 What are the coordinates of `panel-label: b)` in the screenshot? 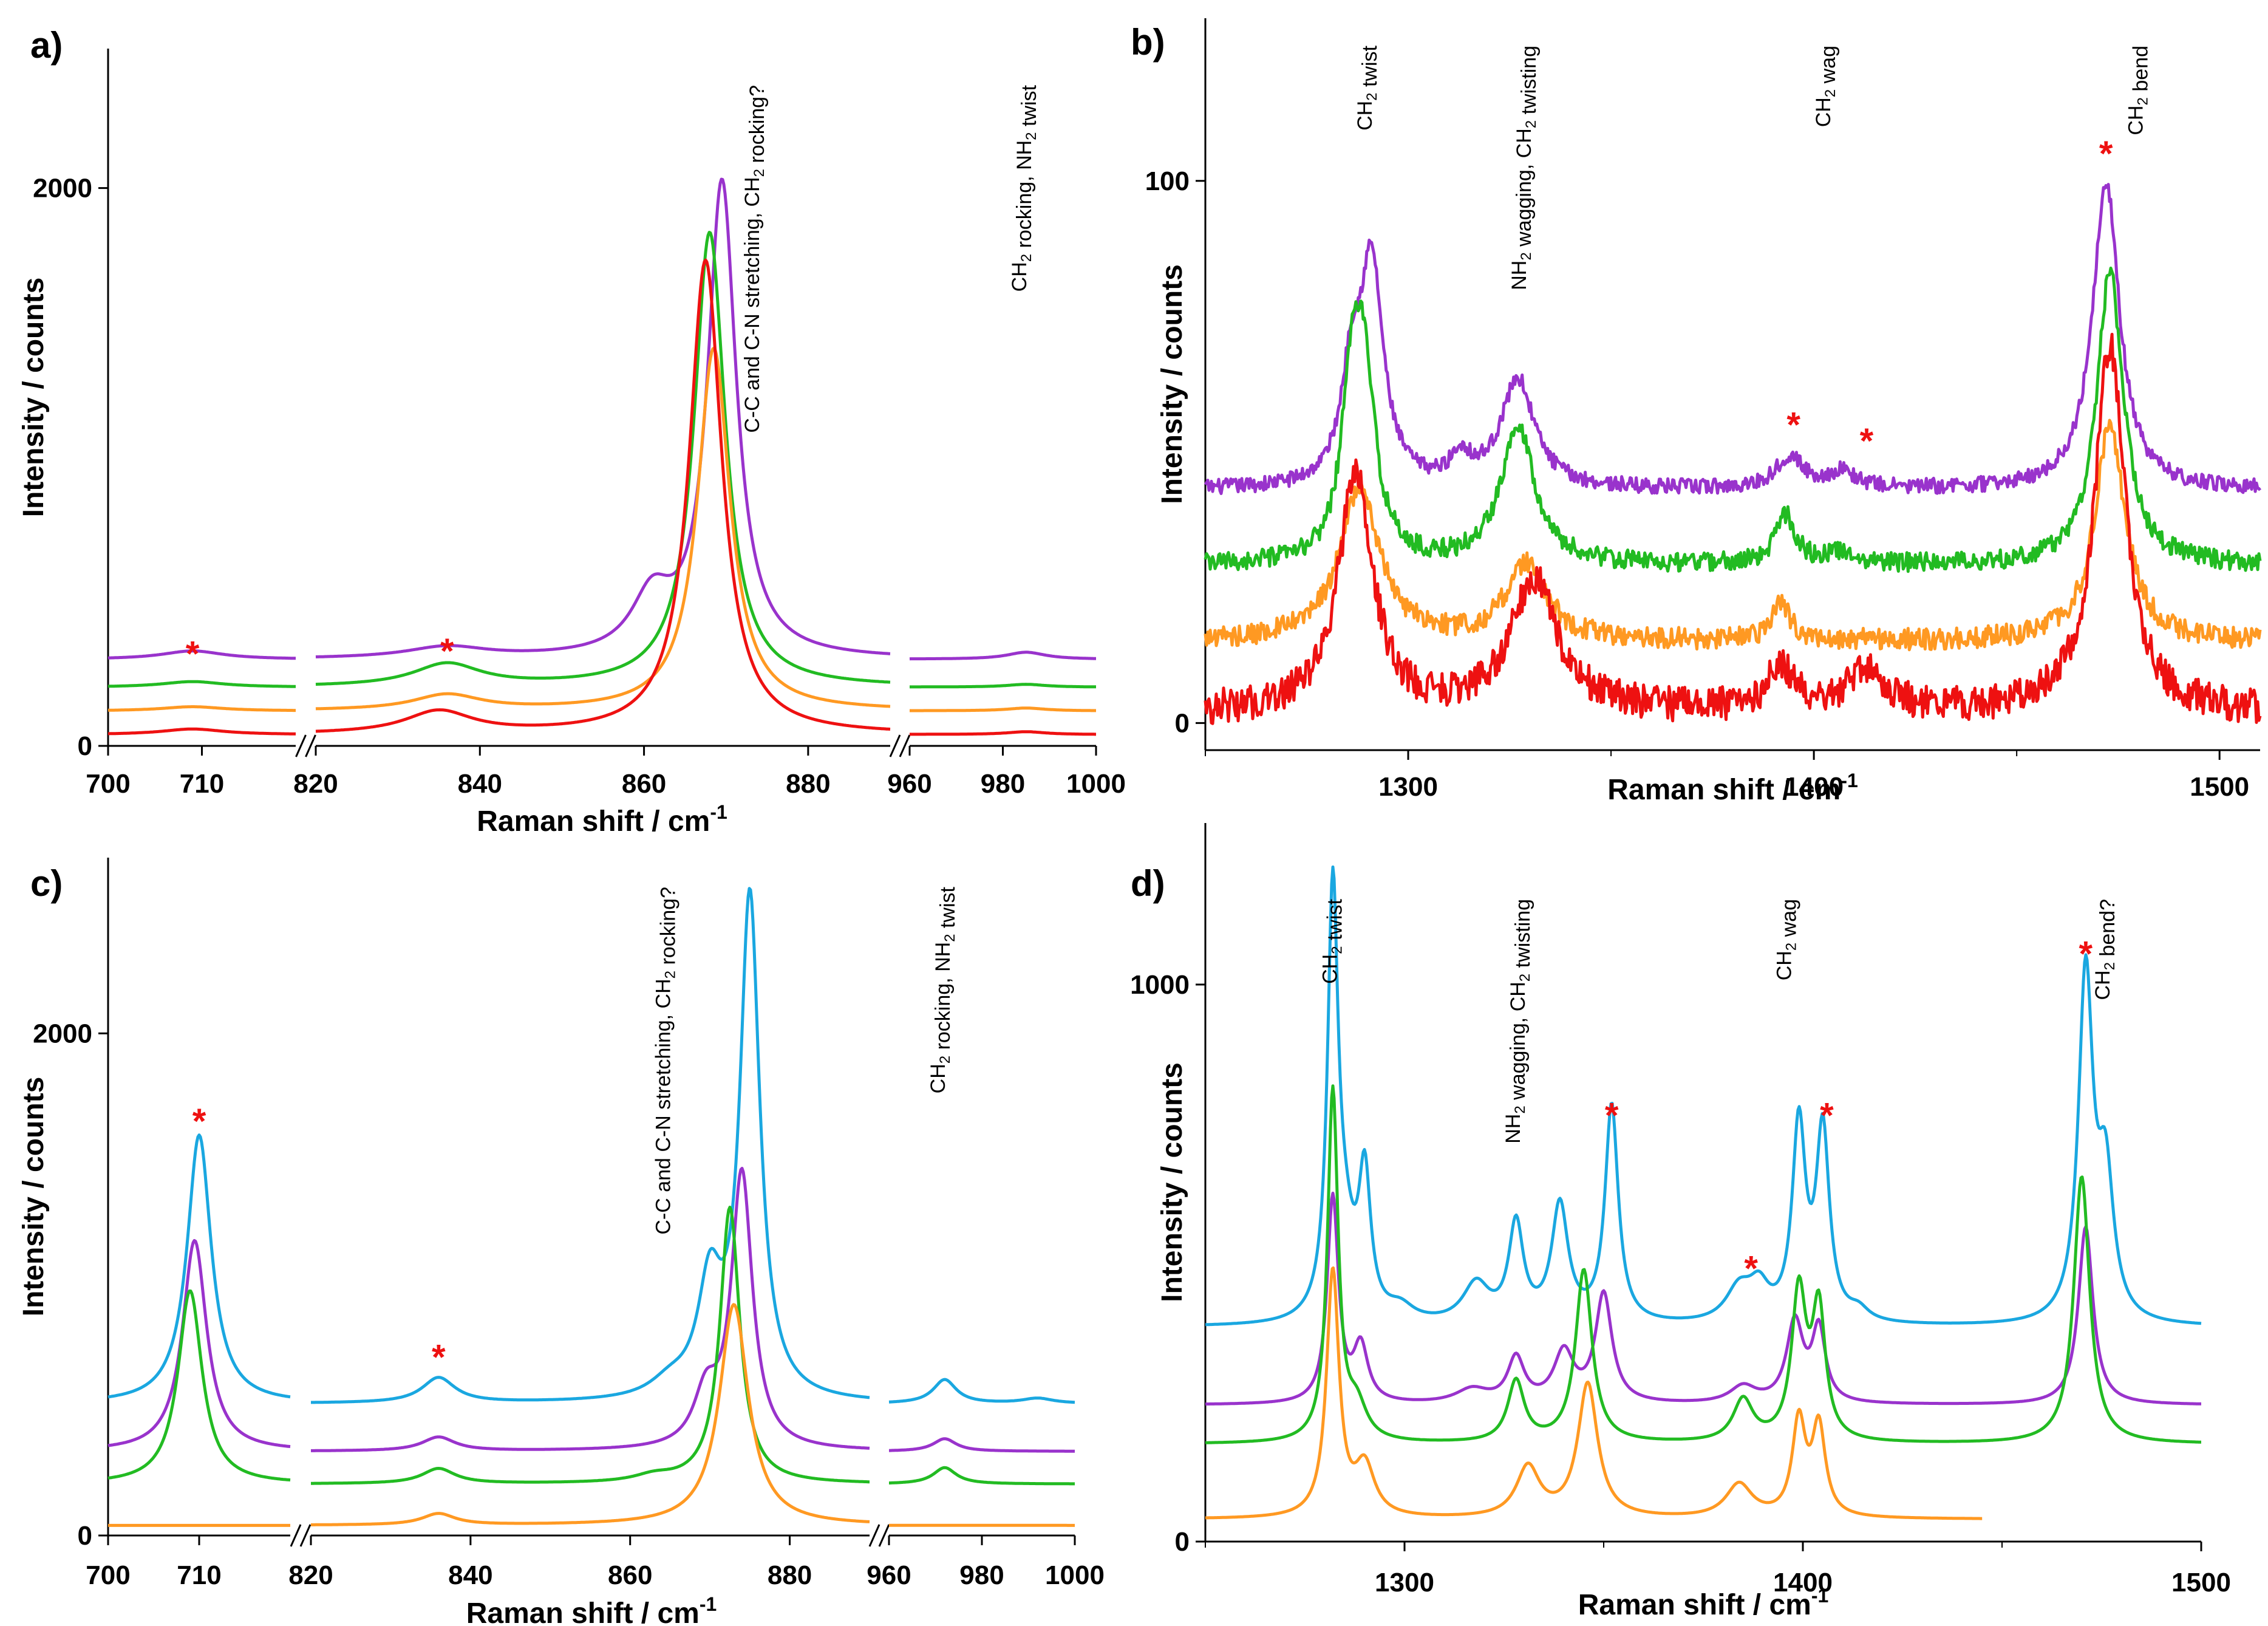 It's located at (1148, 42).